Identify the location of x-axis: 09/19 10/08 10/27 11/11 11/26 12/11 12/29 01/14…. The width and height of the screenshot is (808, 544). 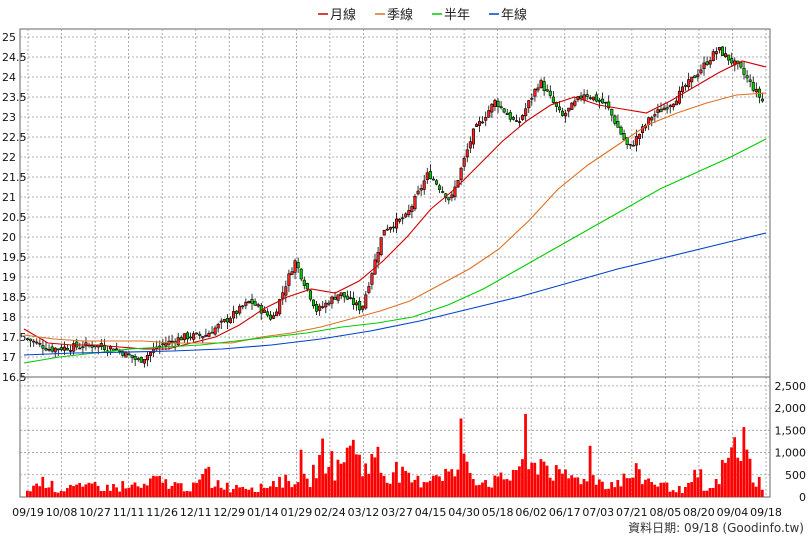
(397, 512).